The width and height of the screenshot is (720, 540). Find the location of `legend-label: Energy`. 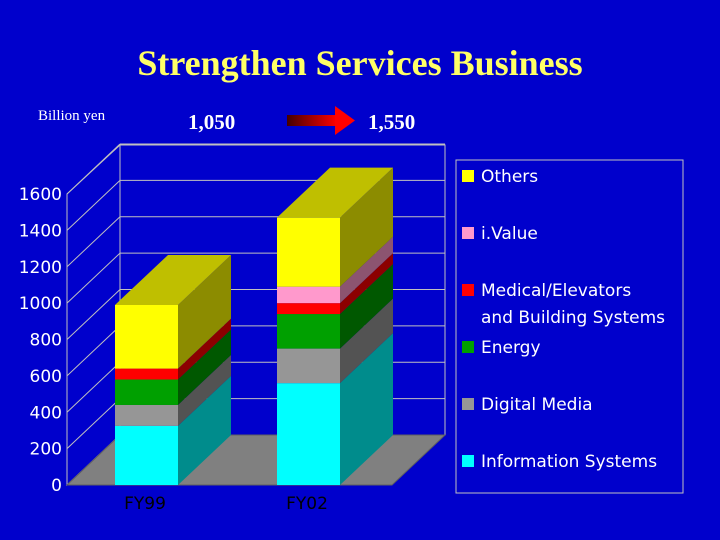

legend-label: Energy is located at coordinates (511, 348).